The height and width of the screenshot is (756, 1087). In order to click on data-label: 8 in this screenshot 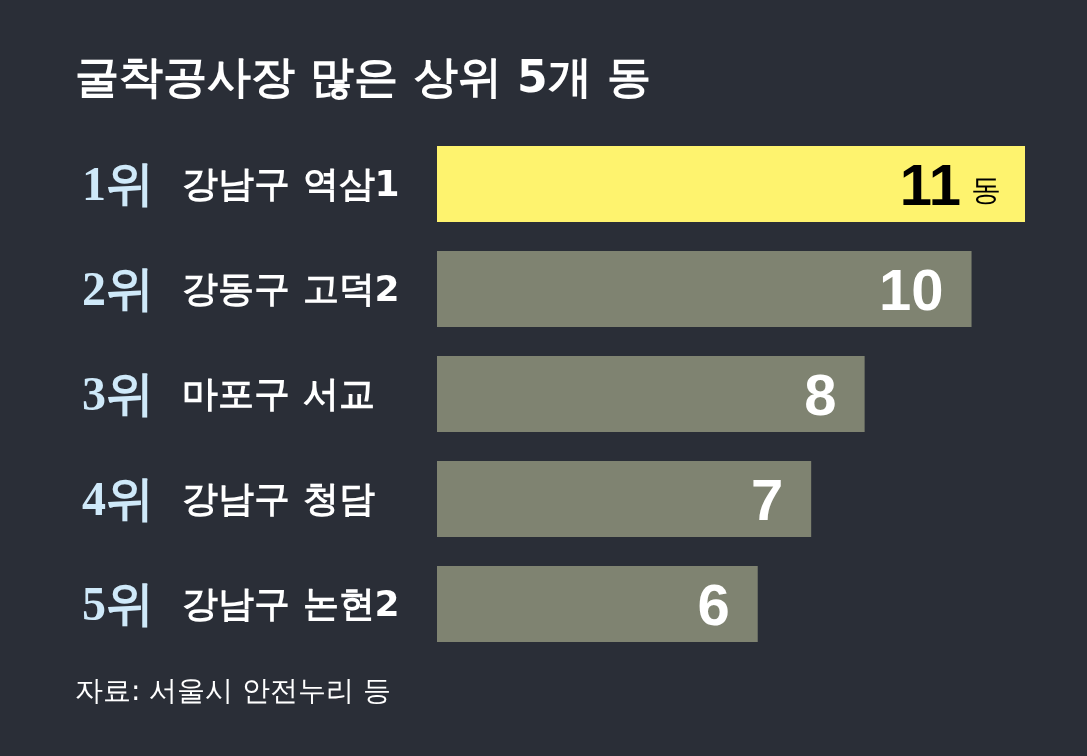, I will do `click(820, 394)`.